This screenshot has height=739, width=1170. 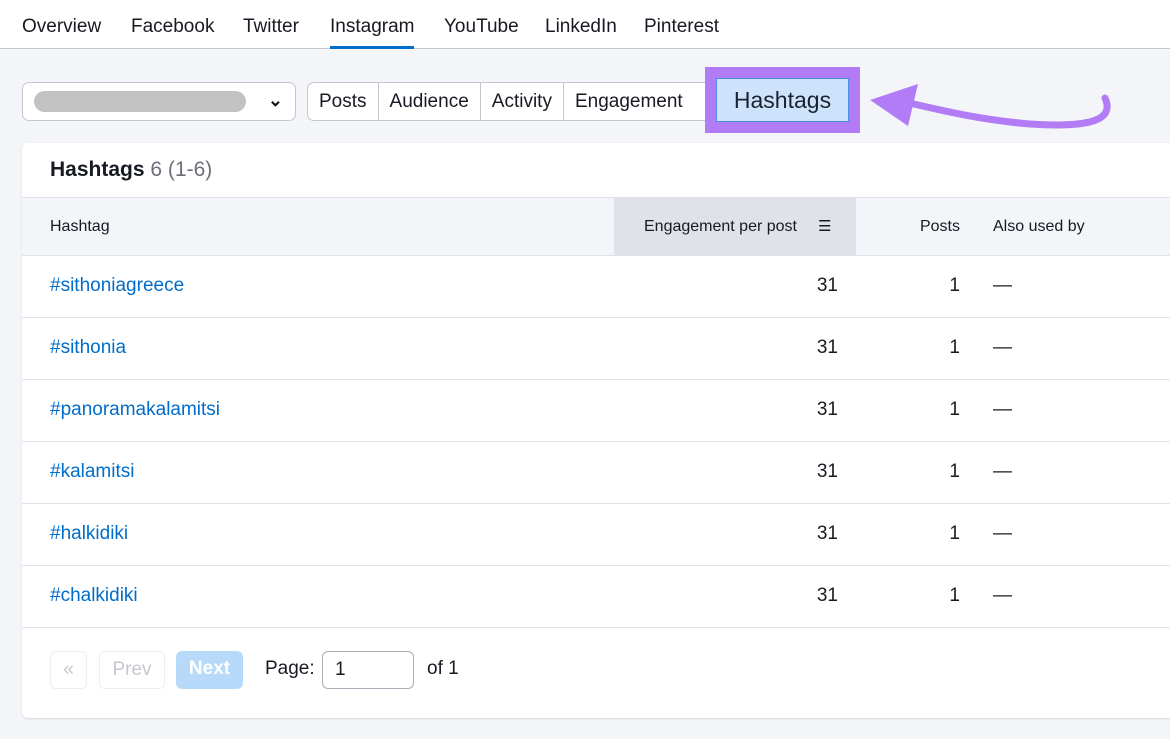 I want to click on tab-facebook: Facebook, so click(x=173, y=26).